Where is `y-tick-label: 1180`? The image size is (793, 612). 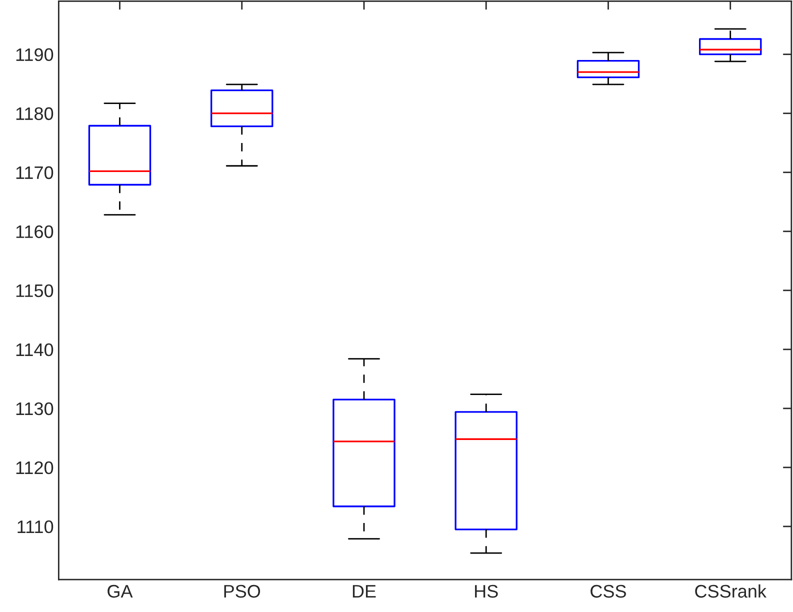 y-tick-label: 1180 is located at coordinates (35, 113).